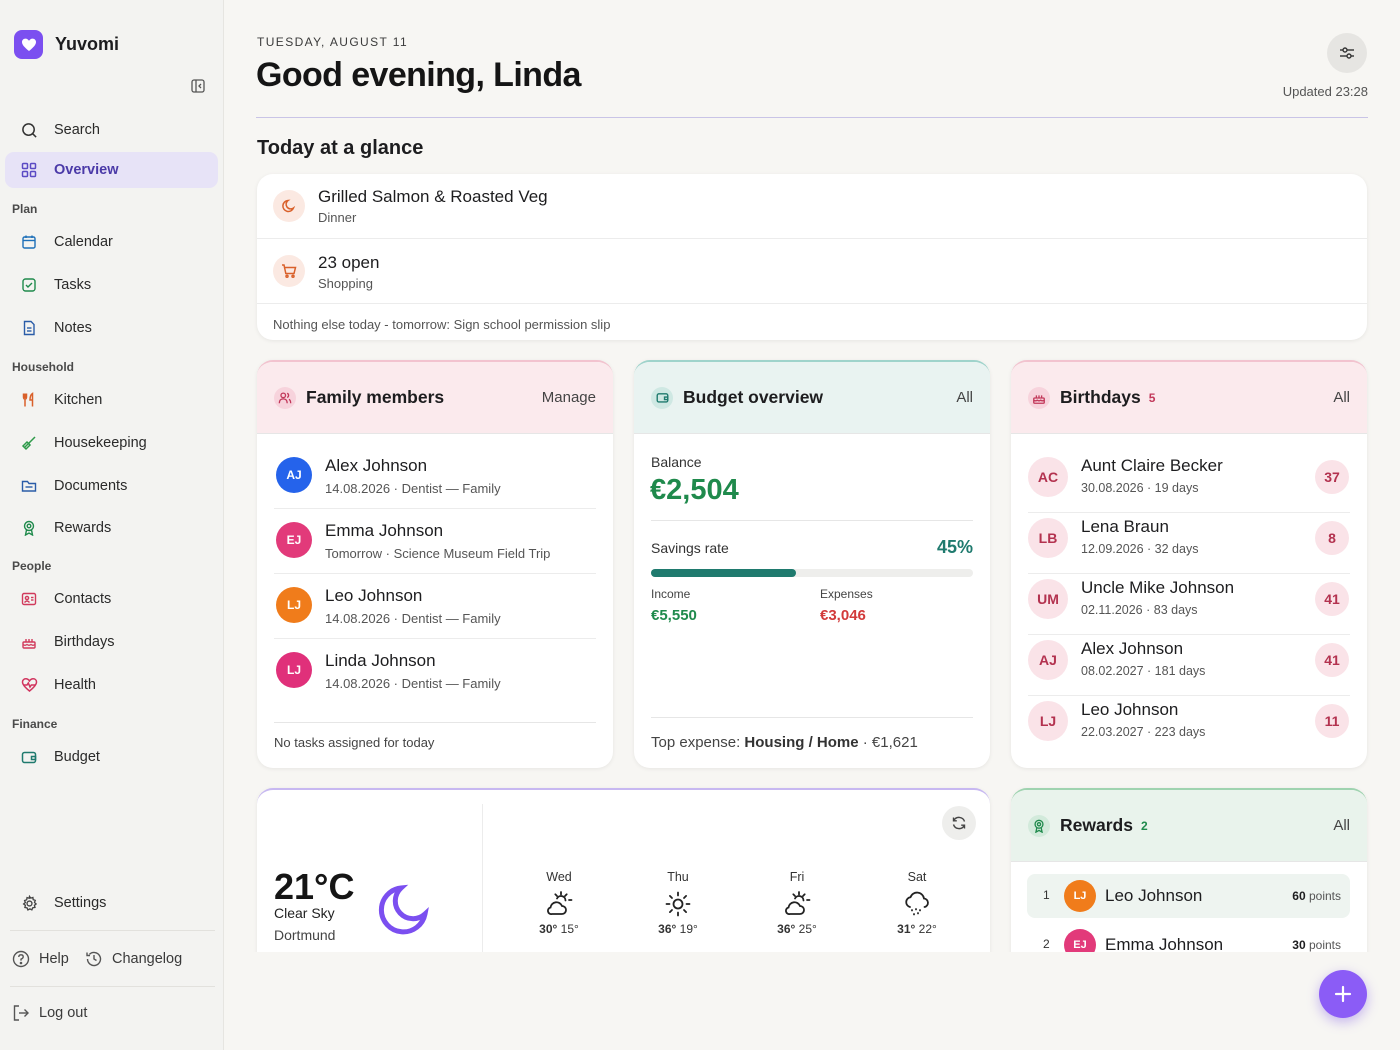 This screenshot has width=1400, height=1050. What do you see at coordinates (43, 367) in the screenshot?
I see `section-household: Household` at bounding box center [43, 367].